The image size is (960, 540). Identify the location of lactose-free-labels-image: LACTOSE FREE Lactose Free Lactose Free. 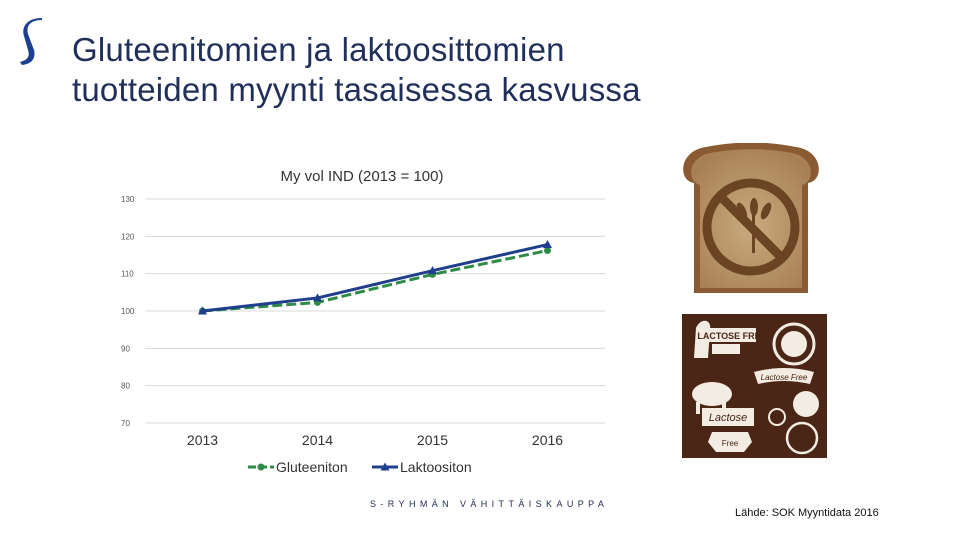
(754, 386).